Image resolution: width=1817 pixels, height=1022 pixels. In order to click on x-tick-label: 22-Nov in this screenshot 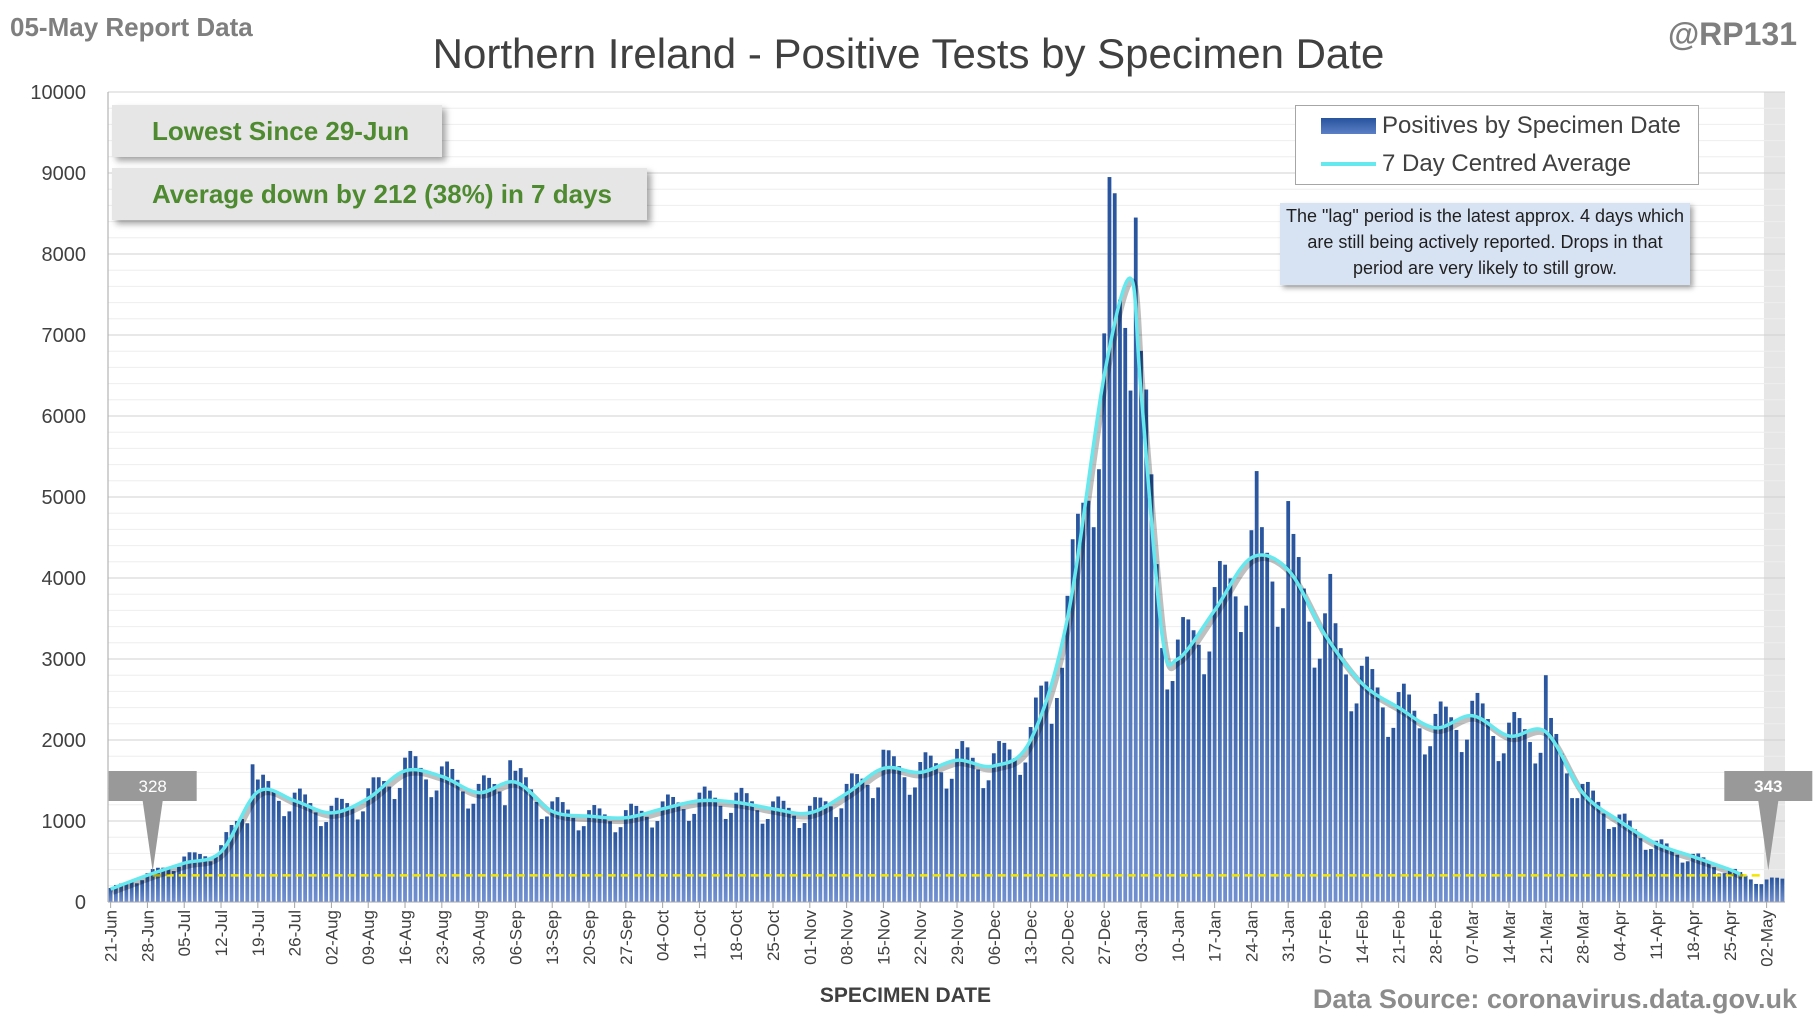, I will do `click(920, 937)`.